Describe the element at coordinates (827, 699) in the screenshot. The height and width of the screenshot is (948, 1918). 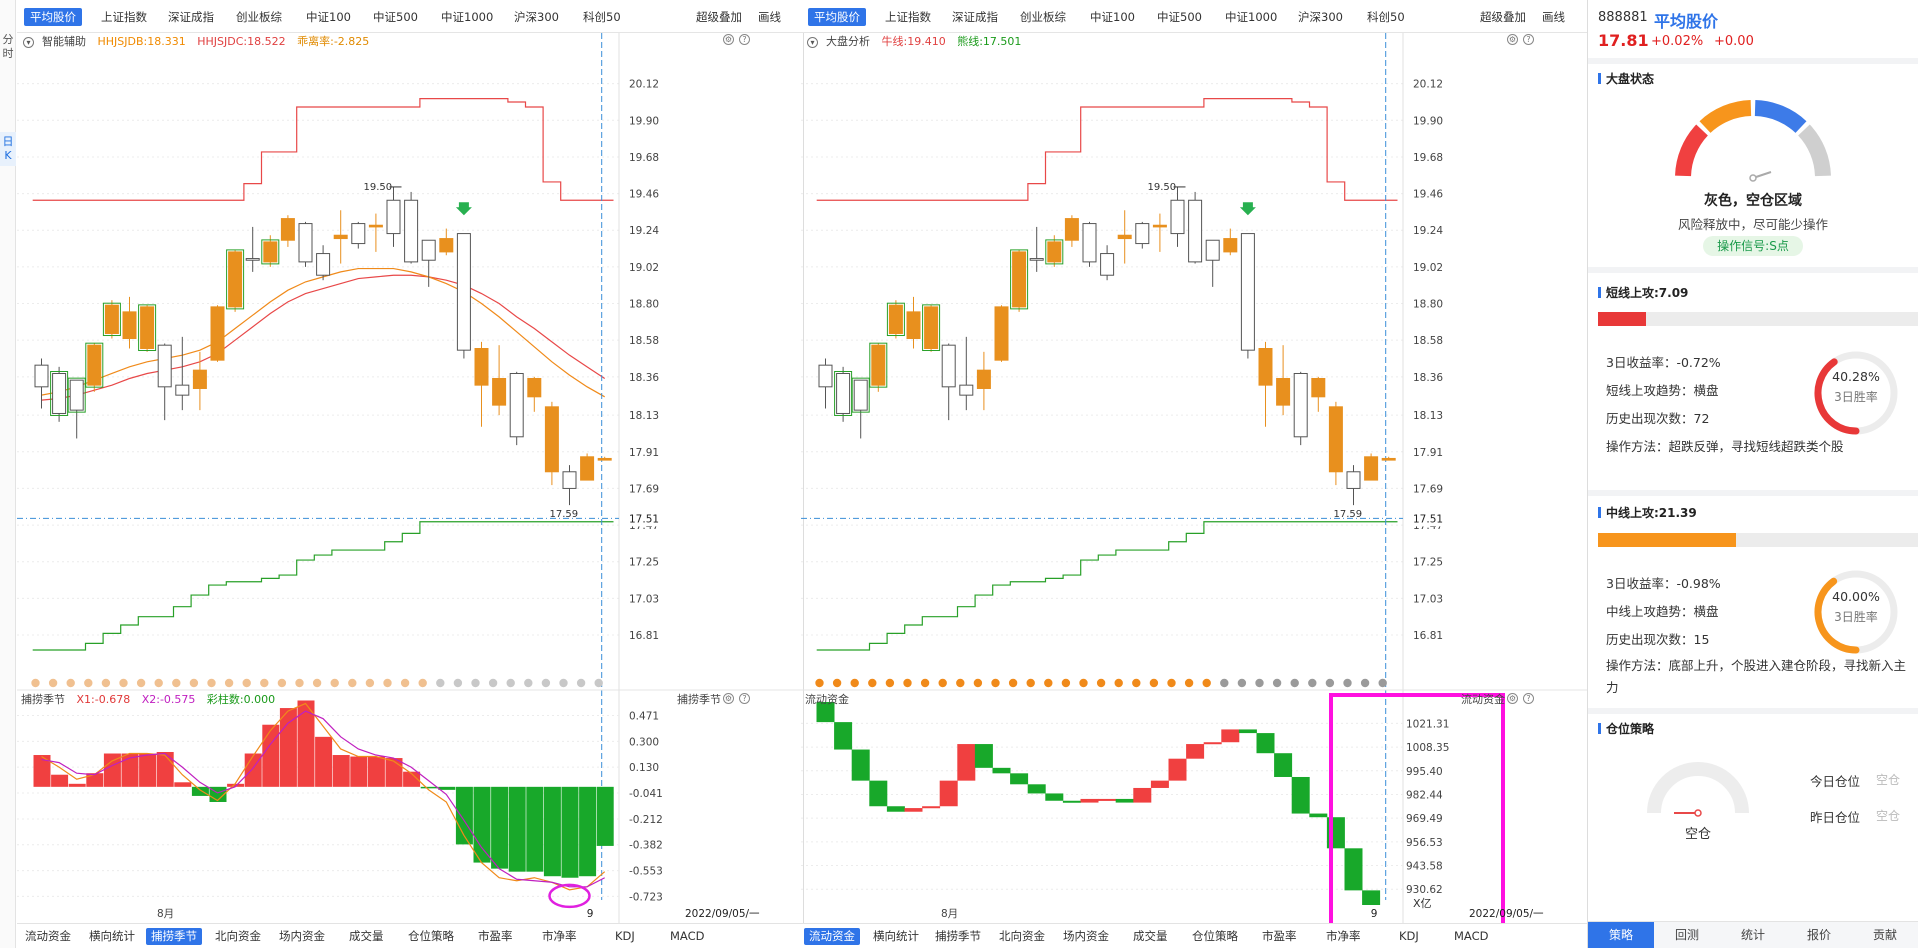
I see `sub-indicator-name: 流动资金` at that location.